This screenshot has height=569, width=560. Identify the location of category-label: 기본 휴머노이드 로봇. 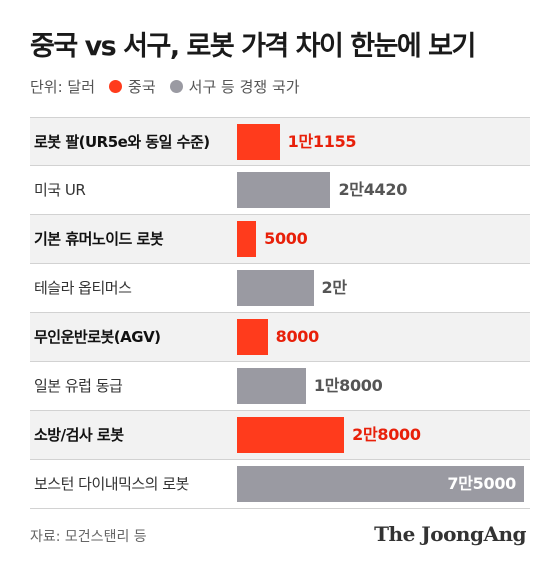
(99, 239).